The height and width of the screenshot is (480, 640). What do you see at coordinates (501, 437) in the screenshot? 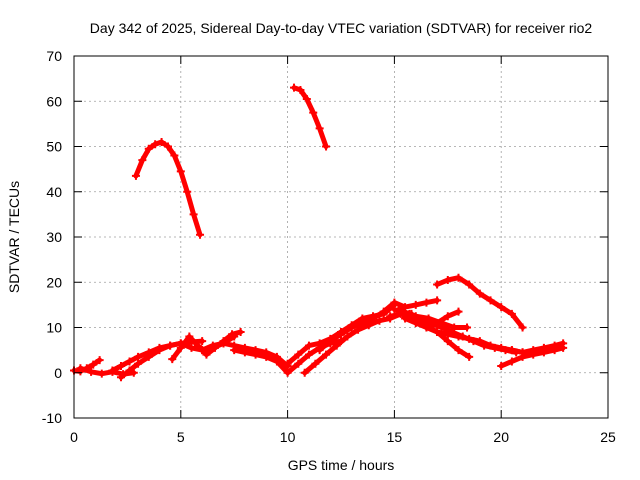
I see `x-tick-label: 20` at bounding box center [501, 437].